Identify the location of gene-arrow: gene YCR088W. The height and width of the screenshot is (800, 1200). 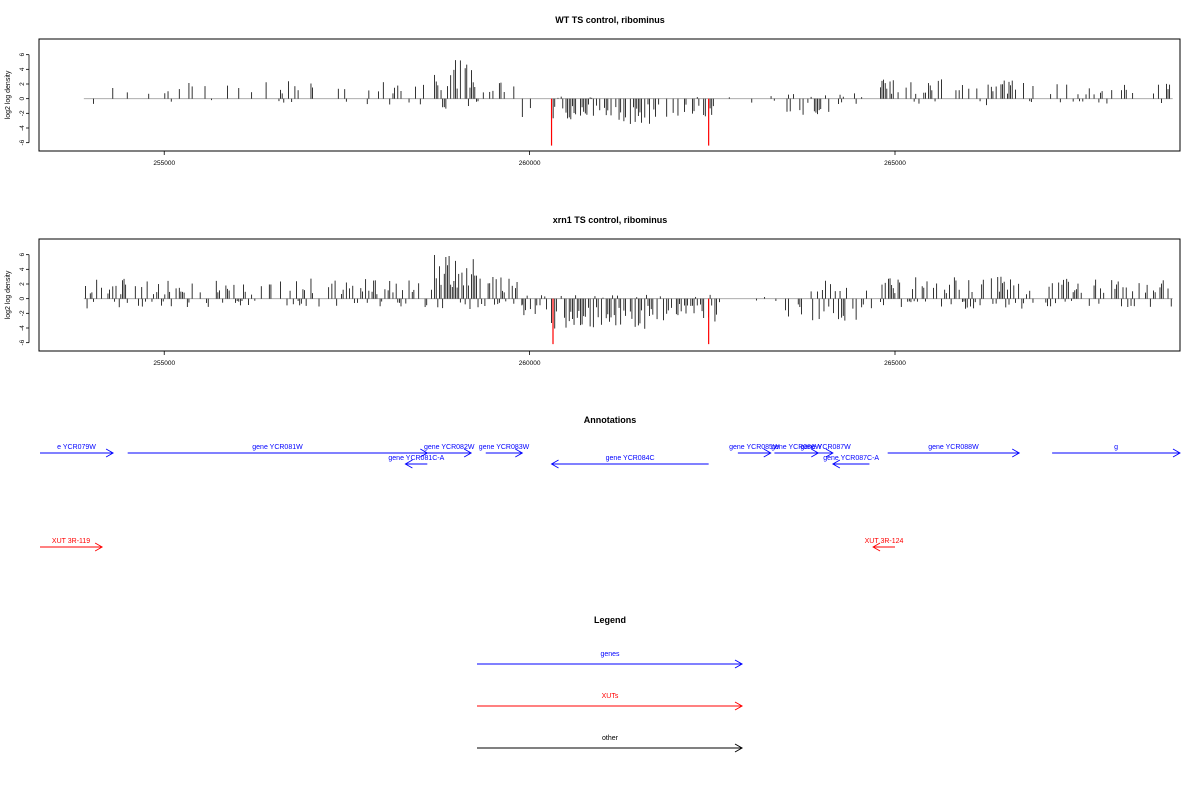
(954, 451).